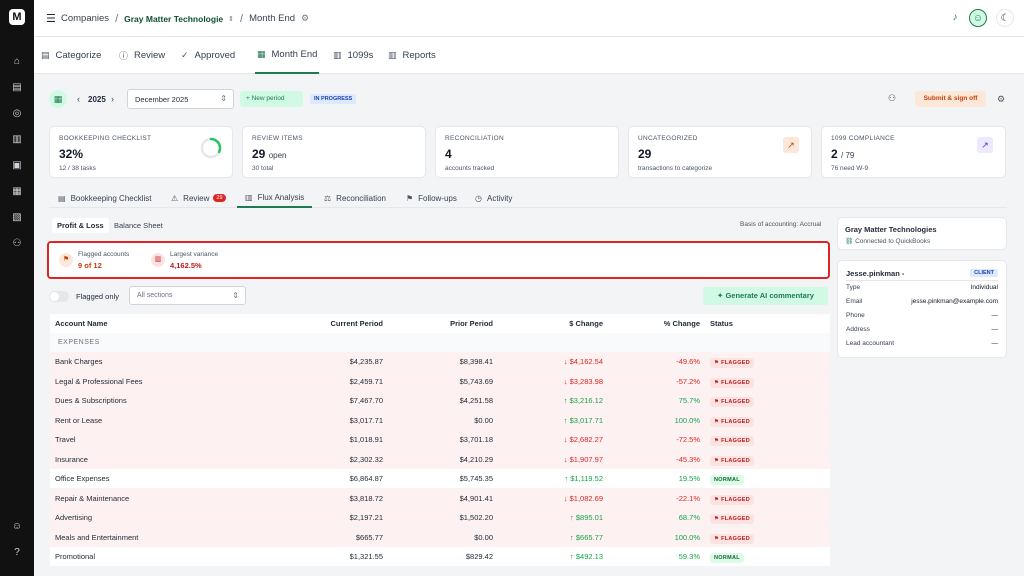 This screenshot has width=1024, height=576. I want to click on breadcrumb-companies: Companies, so click(85, 18).